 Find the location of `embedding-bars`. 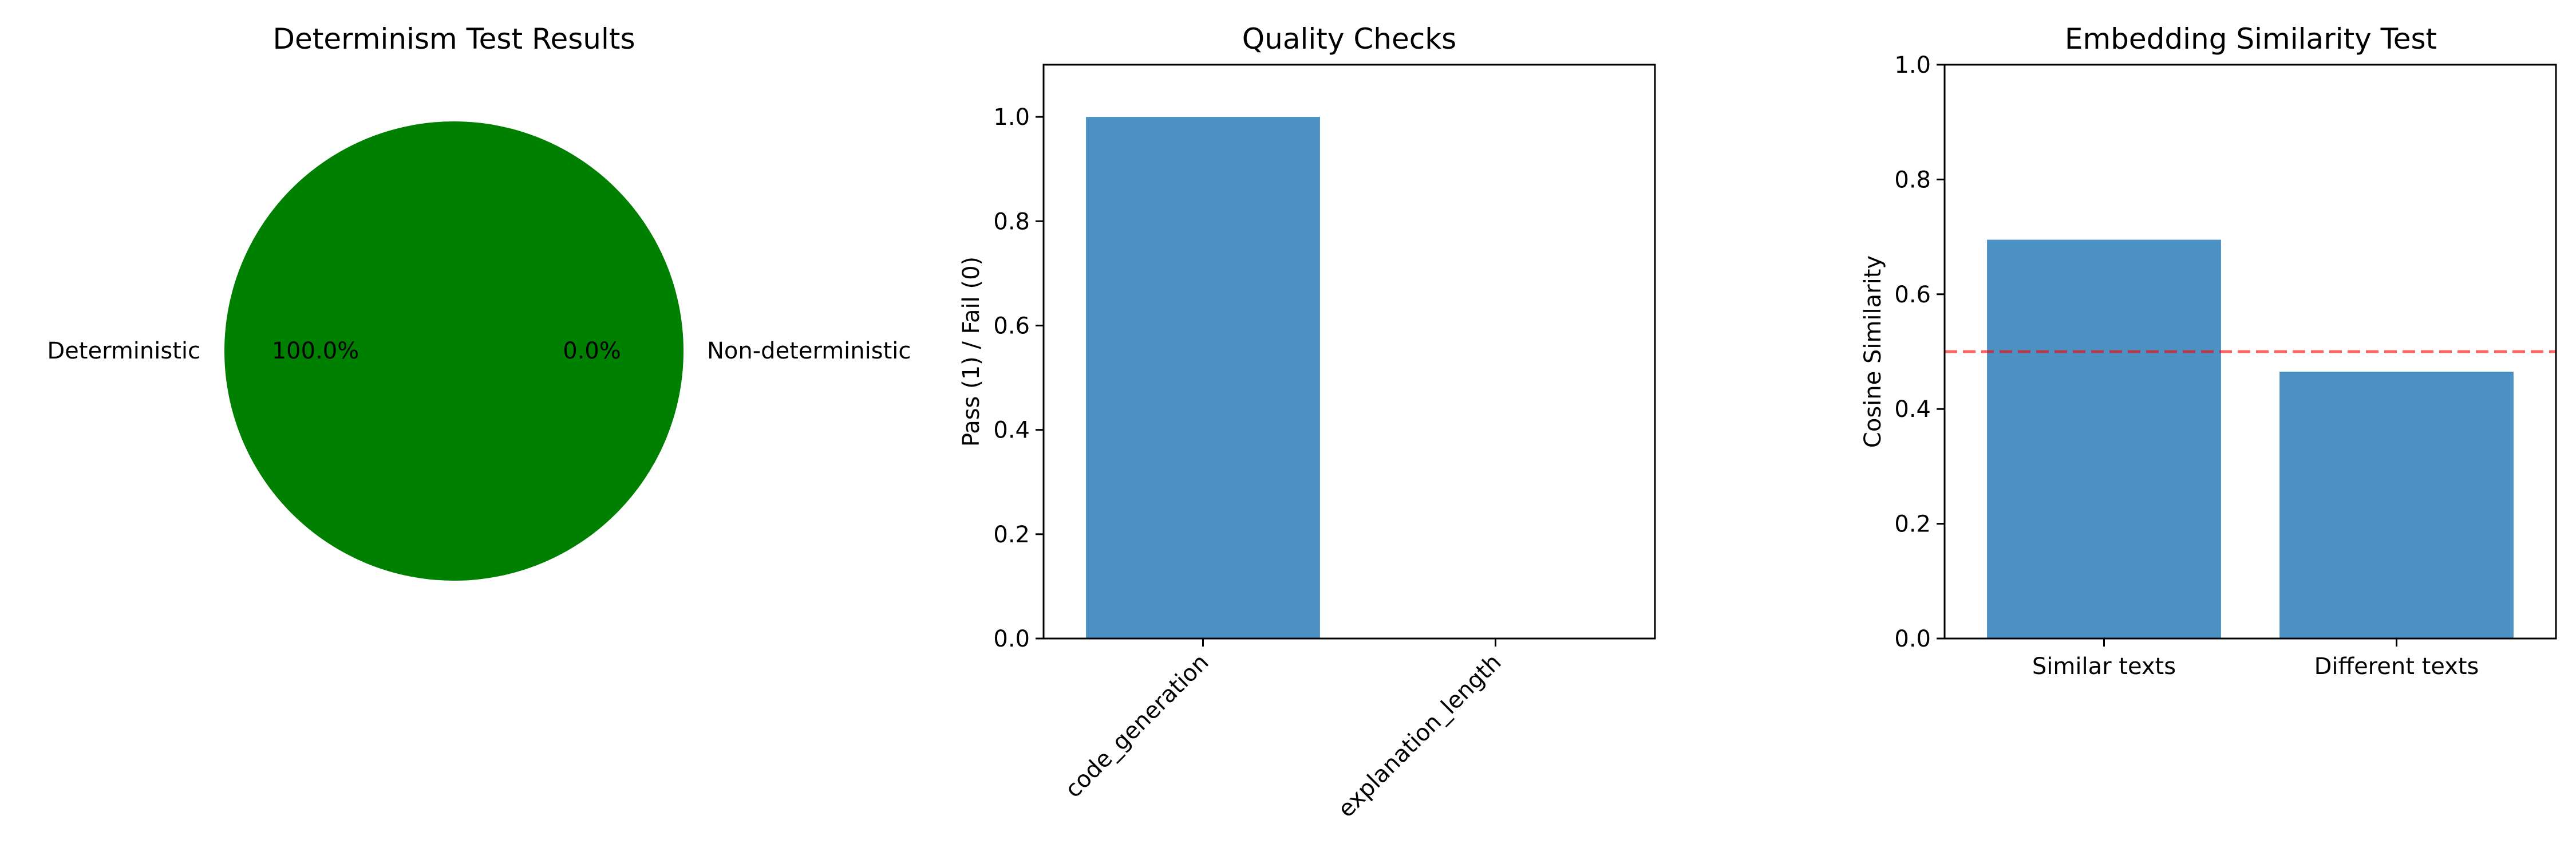

embedding-bars is located at coordinates (2250, 439).